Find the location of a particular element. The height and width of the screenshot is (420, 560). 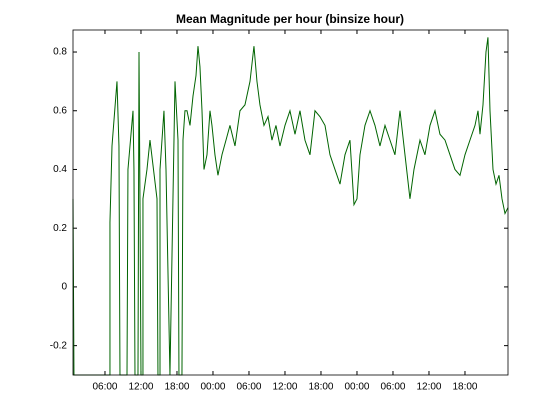

y-tick-label: 0.2 is located at coordinates (60, 228).